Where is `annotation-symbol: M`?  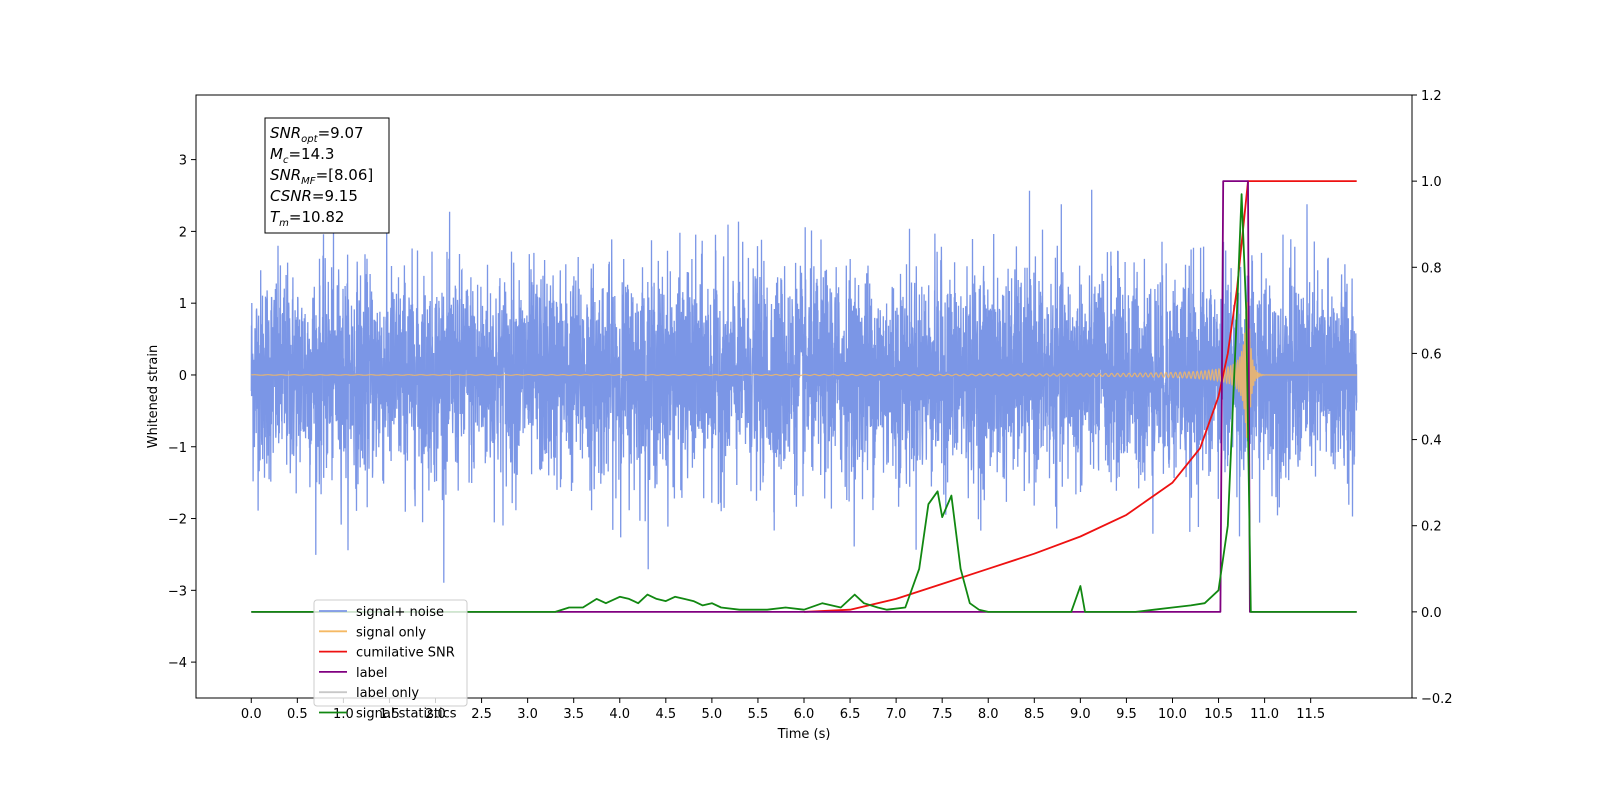 annotation-symbol: M is located at coordinates (276, 154).